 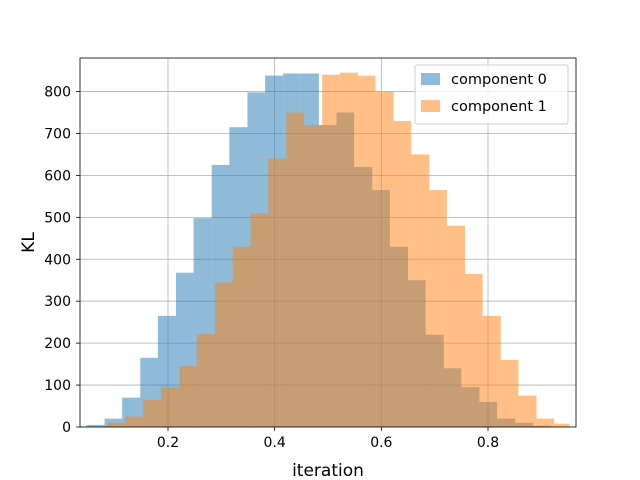 I want to click on x-axis-label: iteration, so click(x=328, y=470).